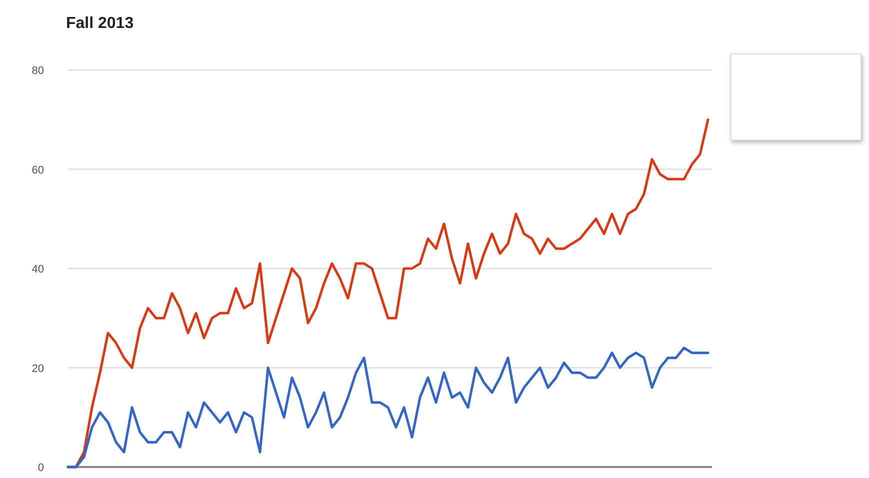  I want to click on y-tick-label: 20, so click(38, 368).